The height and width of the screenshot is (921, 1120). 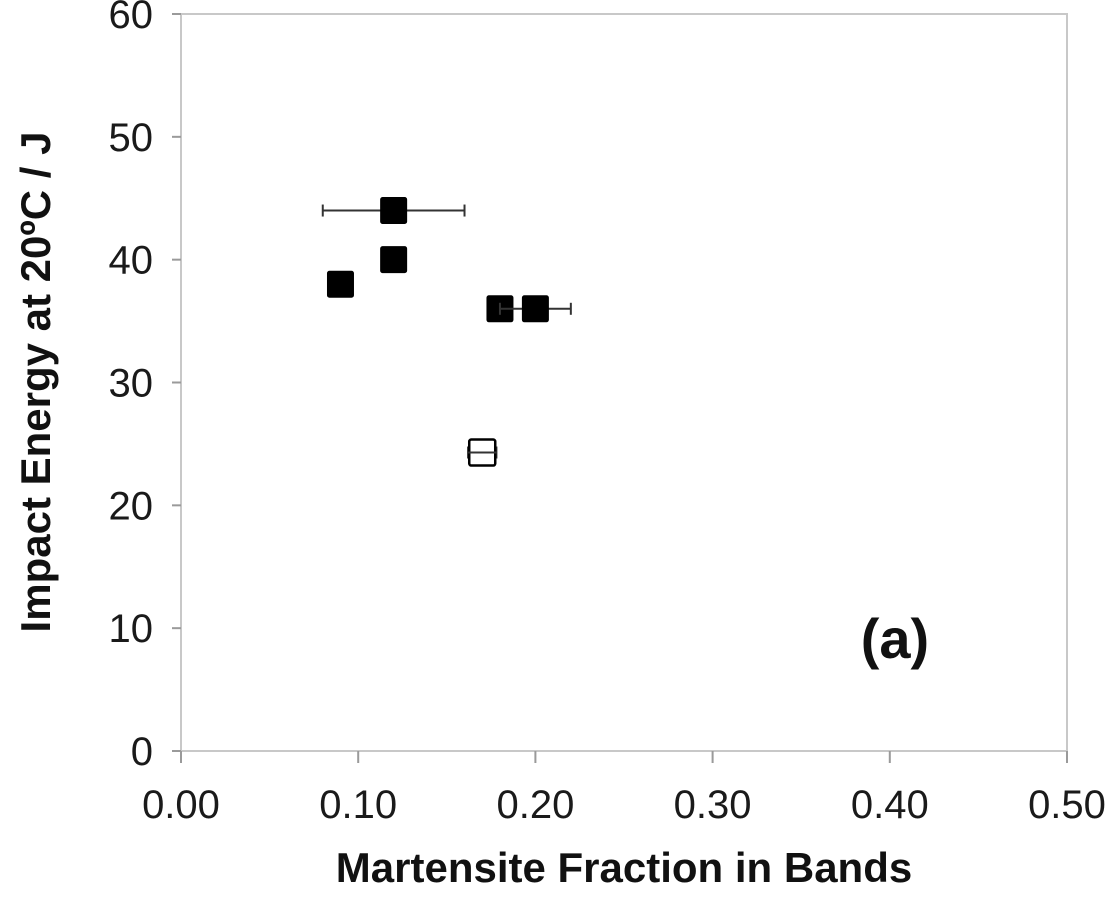 What do you see at coordinates (895, 638) in the screenshot?
I see `panel-label: (a)` at bounding box center [895, 638].